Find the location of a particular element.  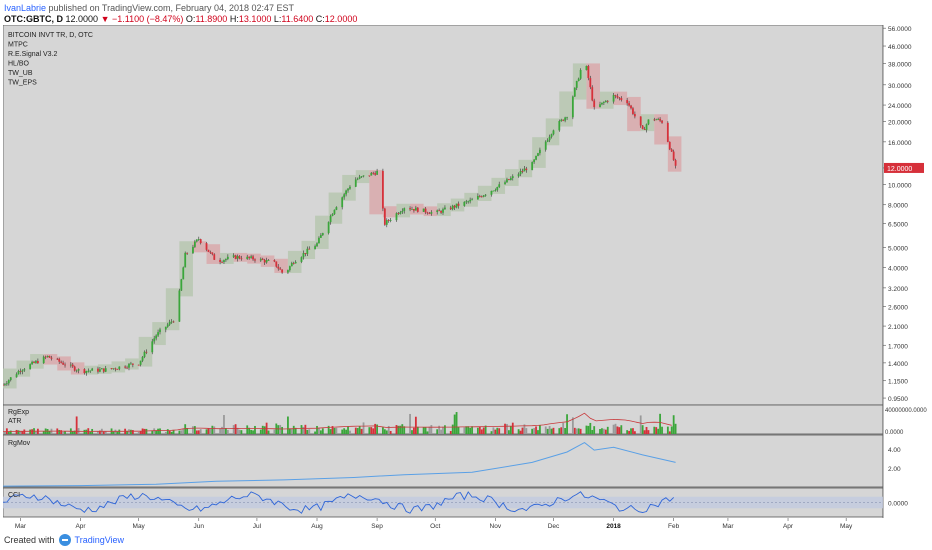

high-label: H: is located at coordinates (234, 19).